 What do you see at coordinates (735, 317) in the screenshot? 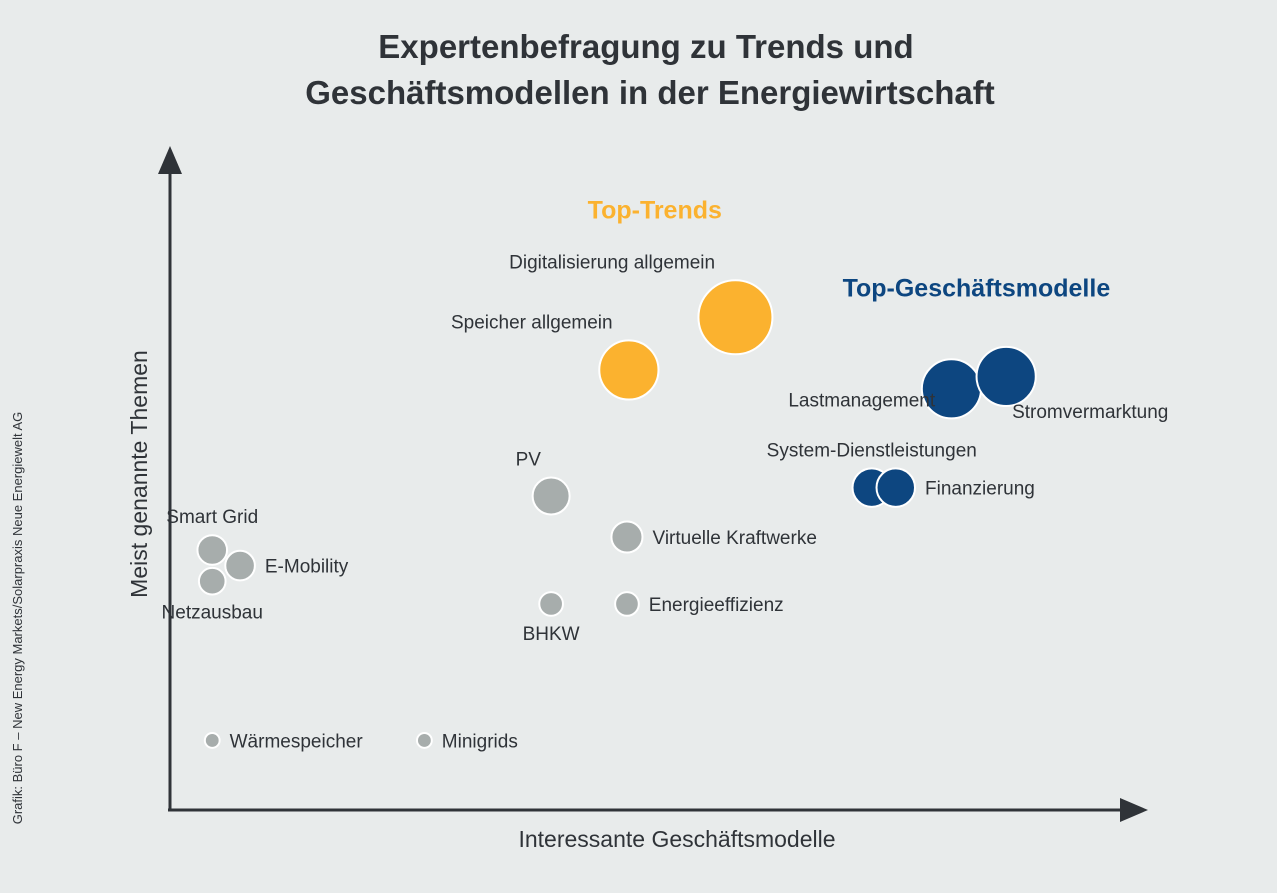
I see `bubble-digitalisierung-allgemein` at bounding box center [735, 317].